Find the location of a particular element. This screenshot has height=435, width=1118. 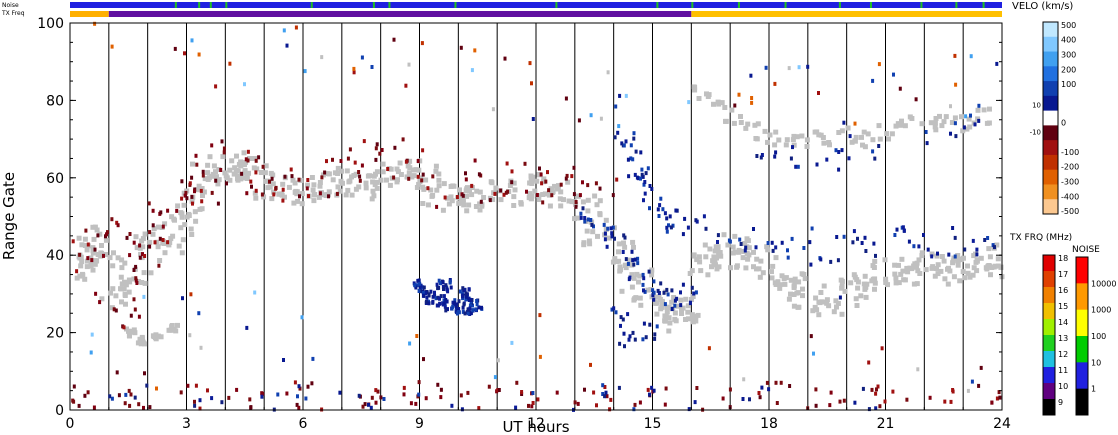

velocity-scale-label: 300 is located at coordinates (1068, 54).